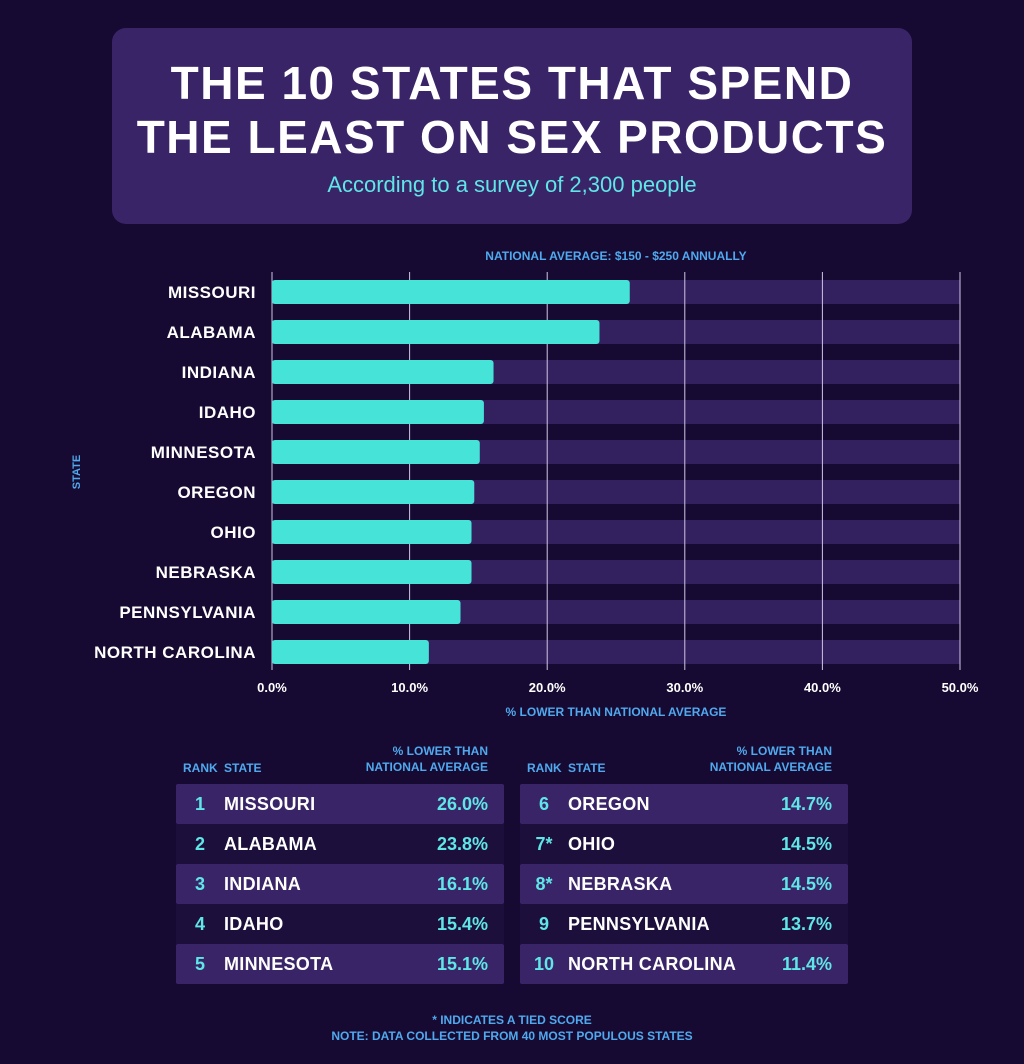 The image size is (1024, 1064). Describe the element at coordinates (206, 572) in the screenshot. I see `category-label: NEBRASKA` at that location.